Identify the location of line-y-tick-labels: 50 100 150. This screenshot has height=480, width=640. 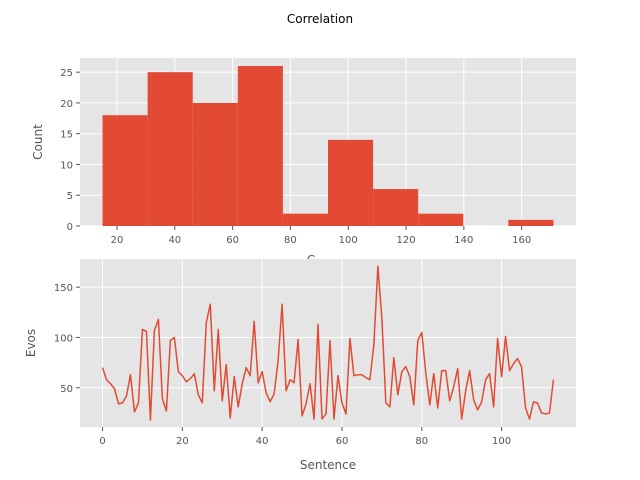
(67, 339).